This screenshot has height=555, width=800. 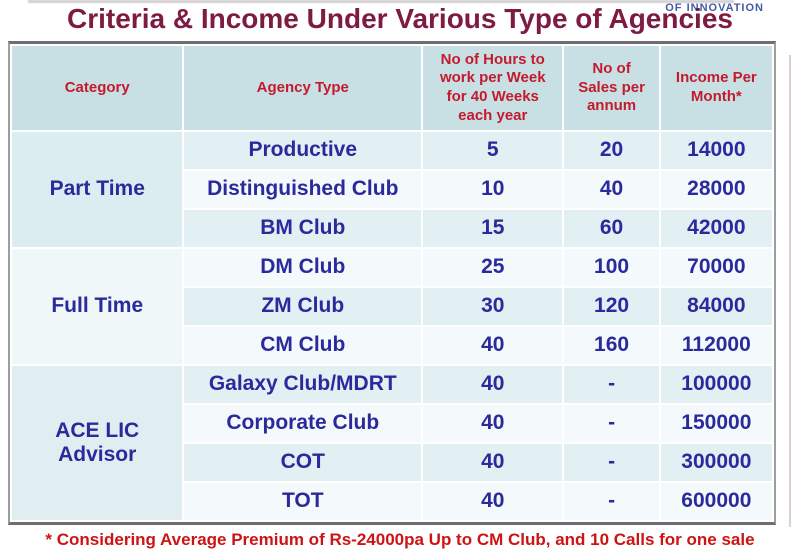 What do you see at coordinates (303, 462) in the screenshot?
I see `agency-cell: COT` at bounding box center [303, 462].